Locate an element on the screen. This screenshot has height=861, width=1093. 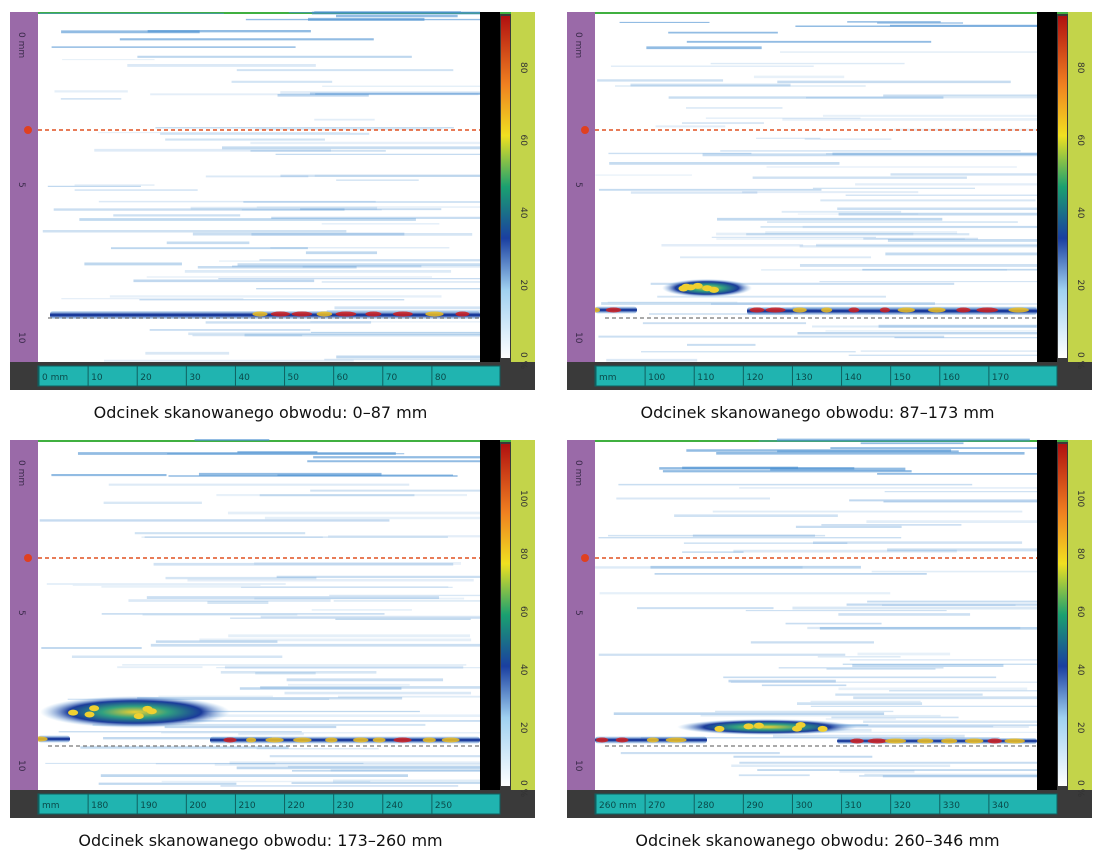
caption: Odcinek skanowanego obwodu: 260–346 mm is located at coordinates (817, 840).